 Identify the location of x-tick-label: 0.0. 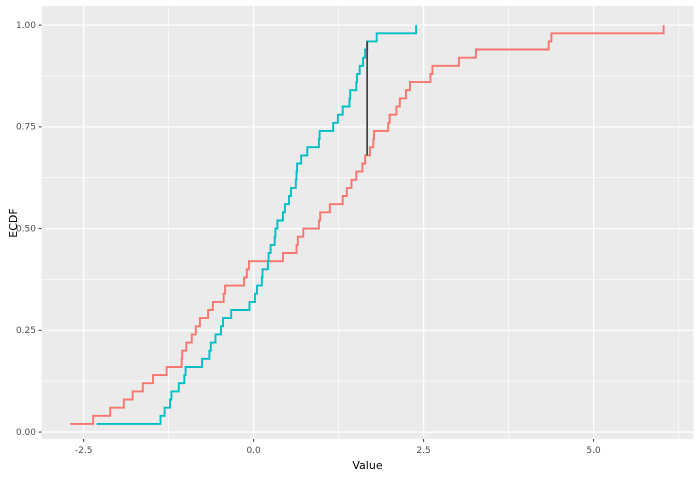
(253, 451).